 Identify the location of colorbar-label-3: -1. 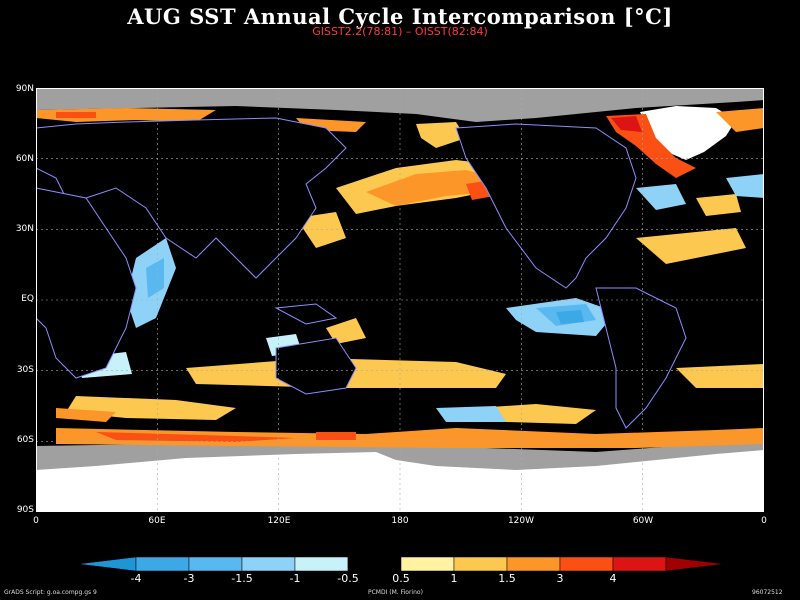
(295, 578).